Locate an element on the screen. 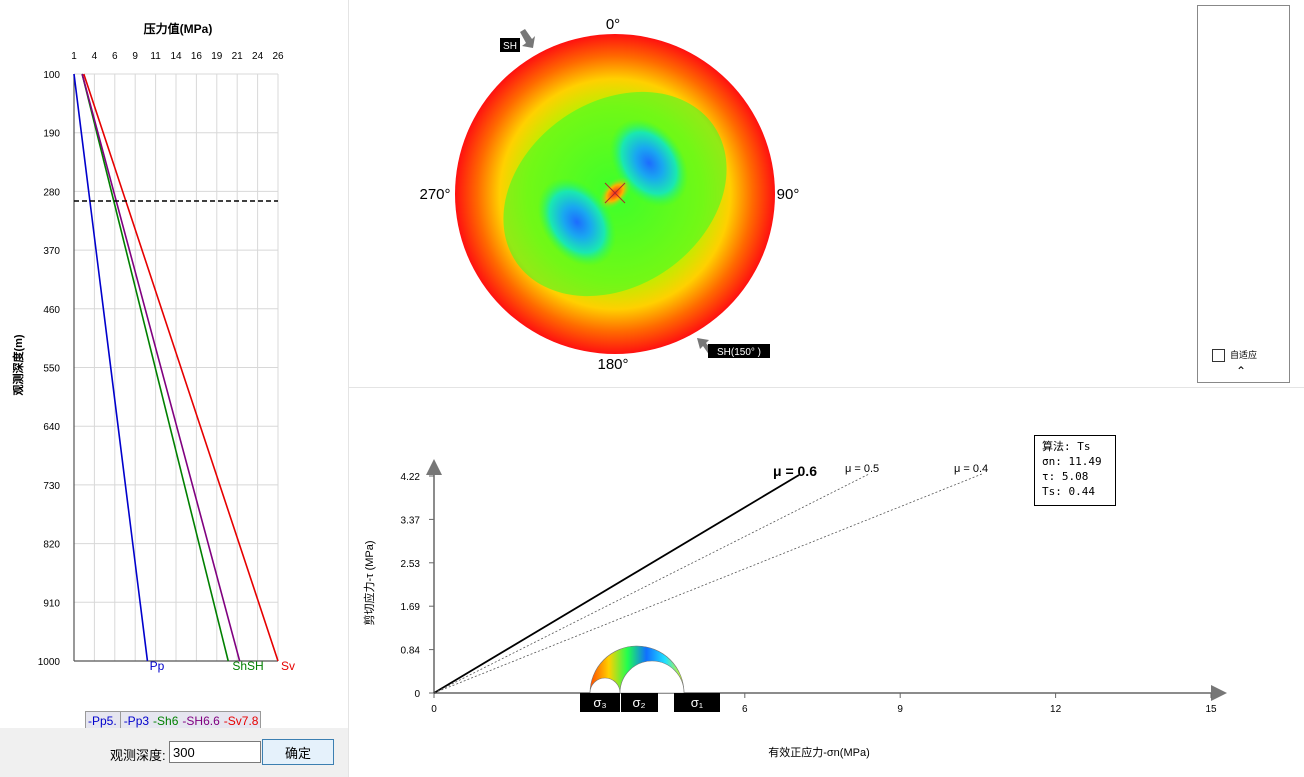  x-tick-label: 1 is located at coordinates (74, 56).